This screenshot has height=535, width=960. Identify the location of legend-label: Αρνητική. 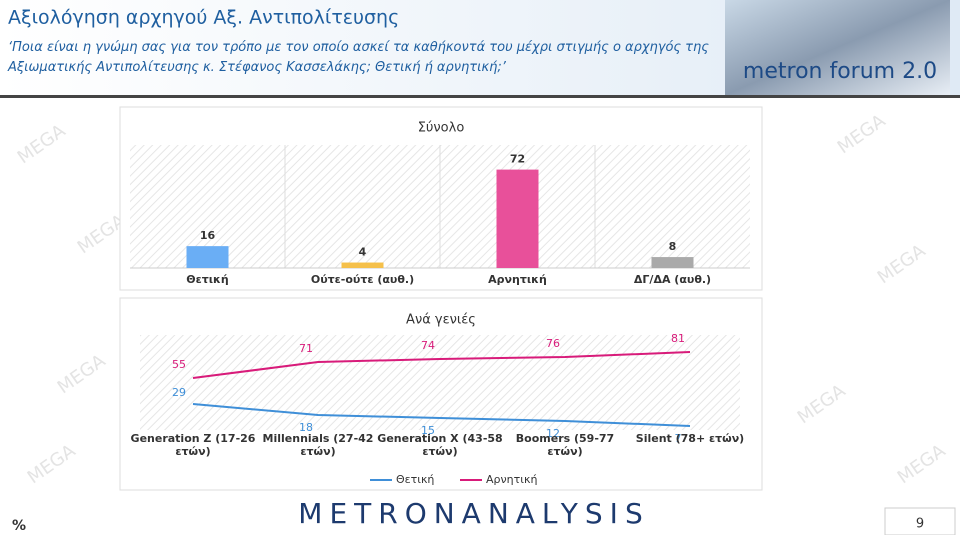
(511, 479).